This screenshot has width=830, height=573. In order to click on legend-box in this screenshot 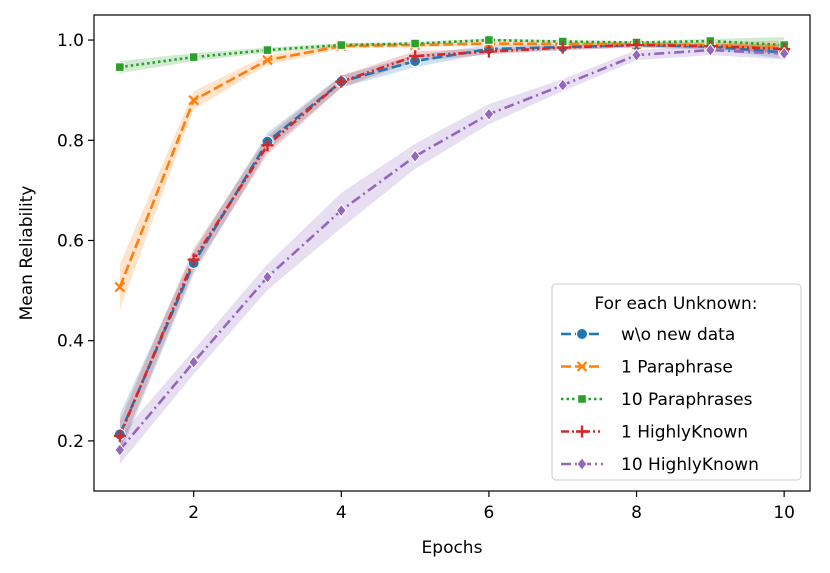, I will do `click(676, 382)`.